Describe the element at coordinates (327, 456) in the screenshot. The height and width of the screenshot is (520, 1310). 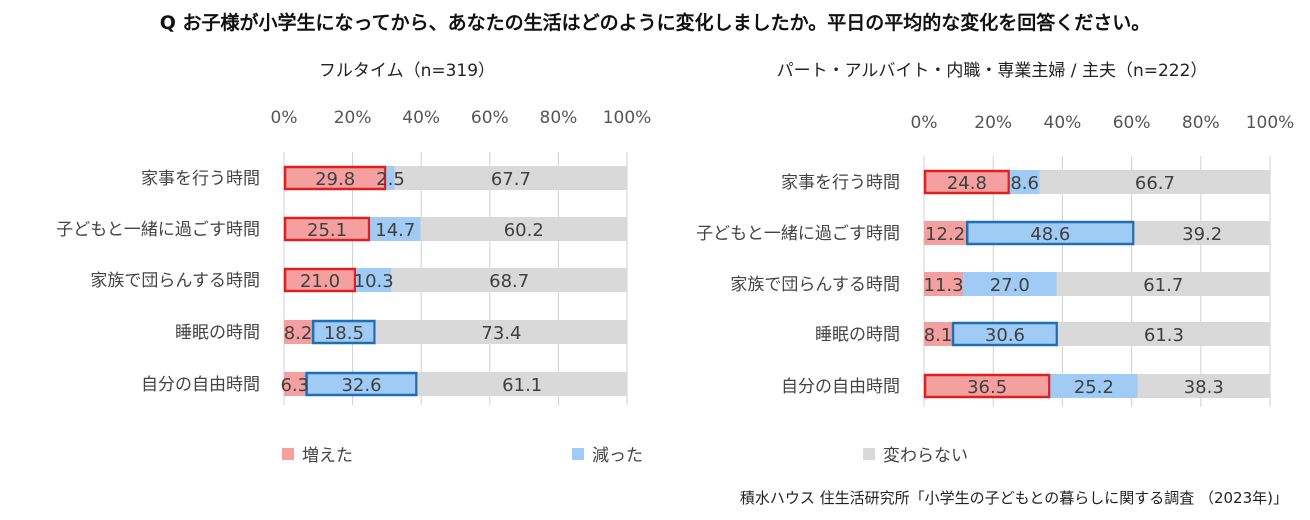
I see `legend-label-increase: 増えた` at that location.